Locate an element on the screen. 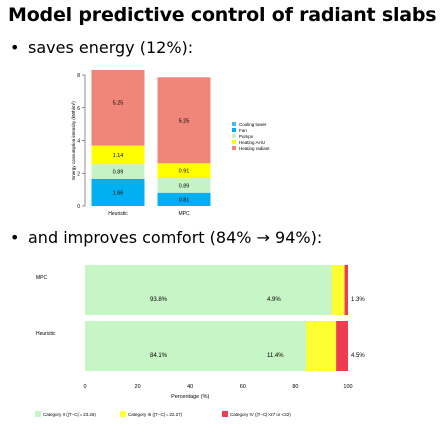 This screenshot has height=436, width=445. bar-value-label: 0.91 is located at coordinates (184, 172).